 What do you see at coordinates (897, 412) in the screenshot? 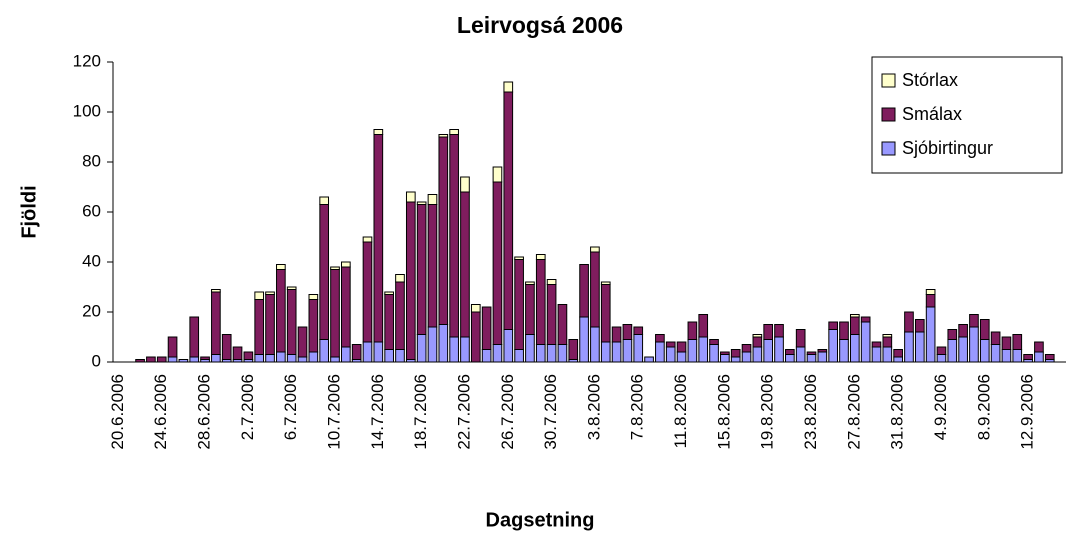
I see `x-tick-label: 31.8.2006` at bounding box center [897, 412].